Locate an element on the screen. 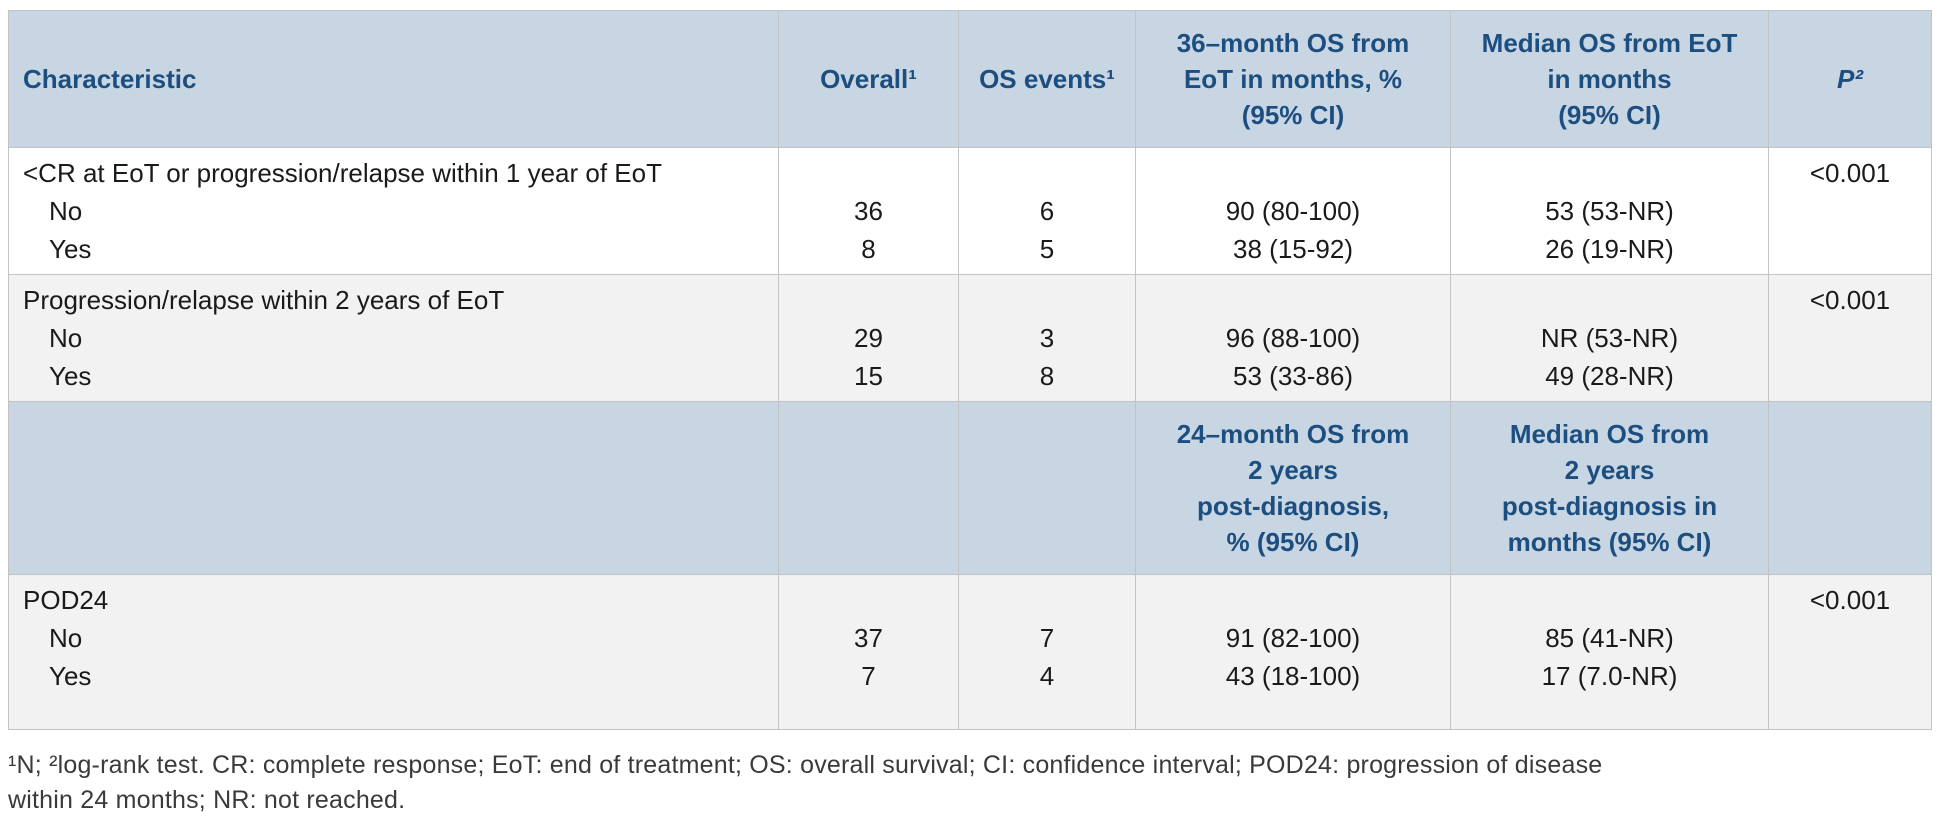 Image resolution: width=1939 pixels, height=822 pixels. median-os-cell: NR (53-NR) 49 (28-NR) is located at coordinates (1609, 338).